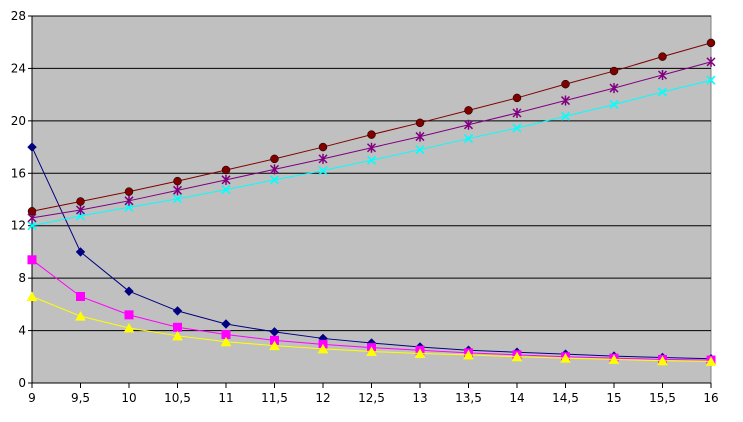  Describe the element at coordinates (18, 121) in the screenshot. I see `y-tick-label: 20` at that location.